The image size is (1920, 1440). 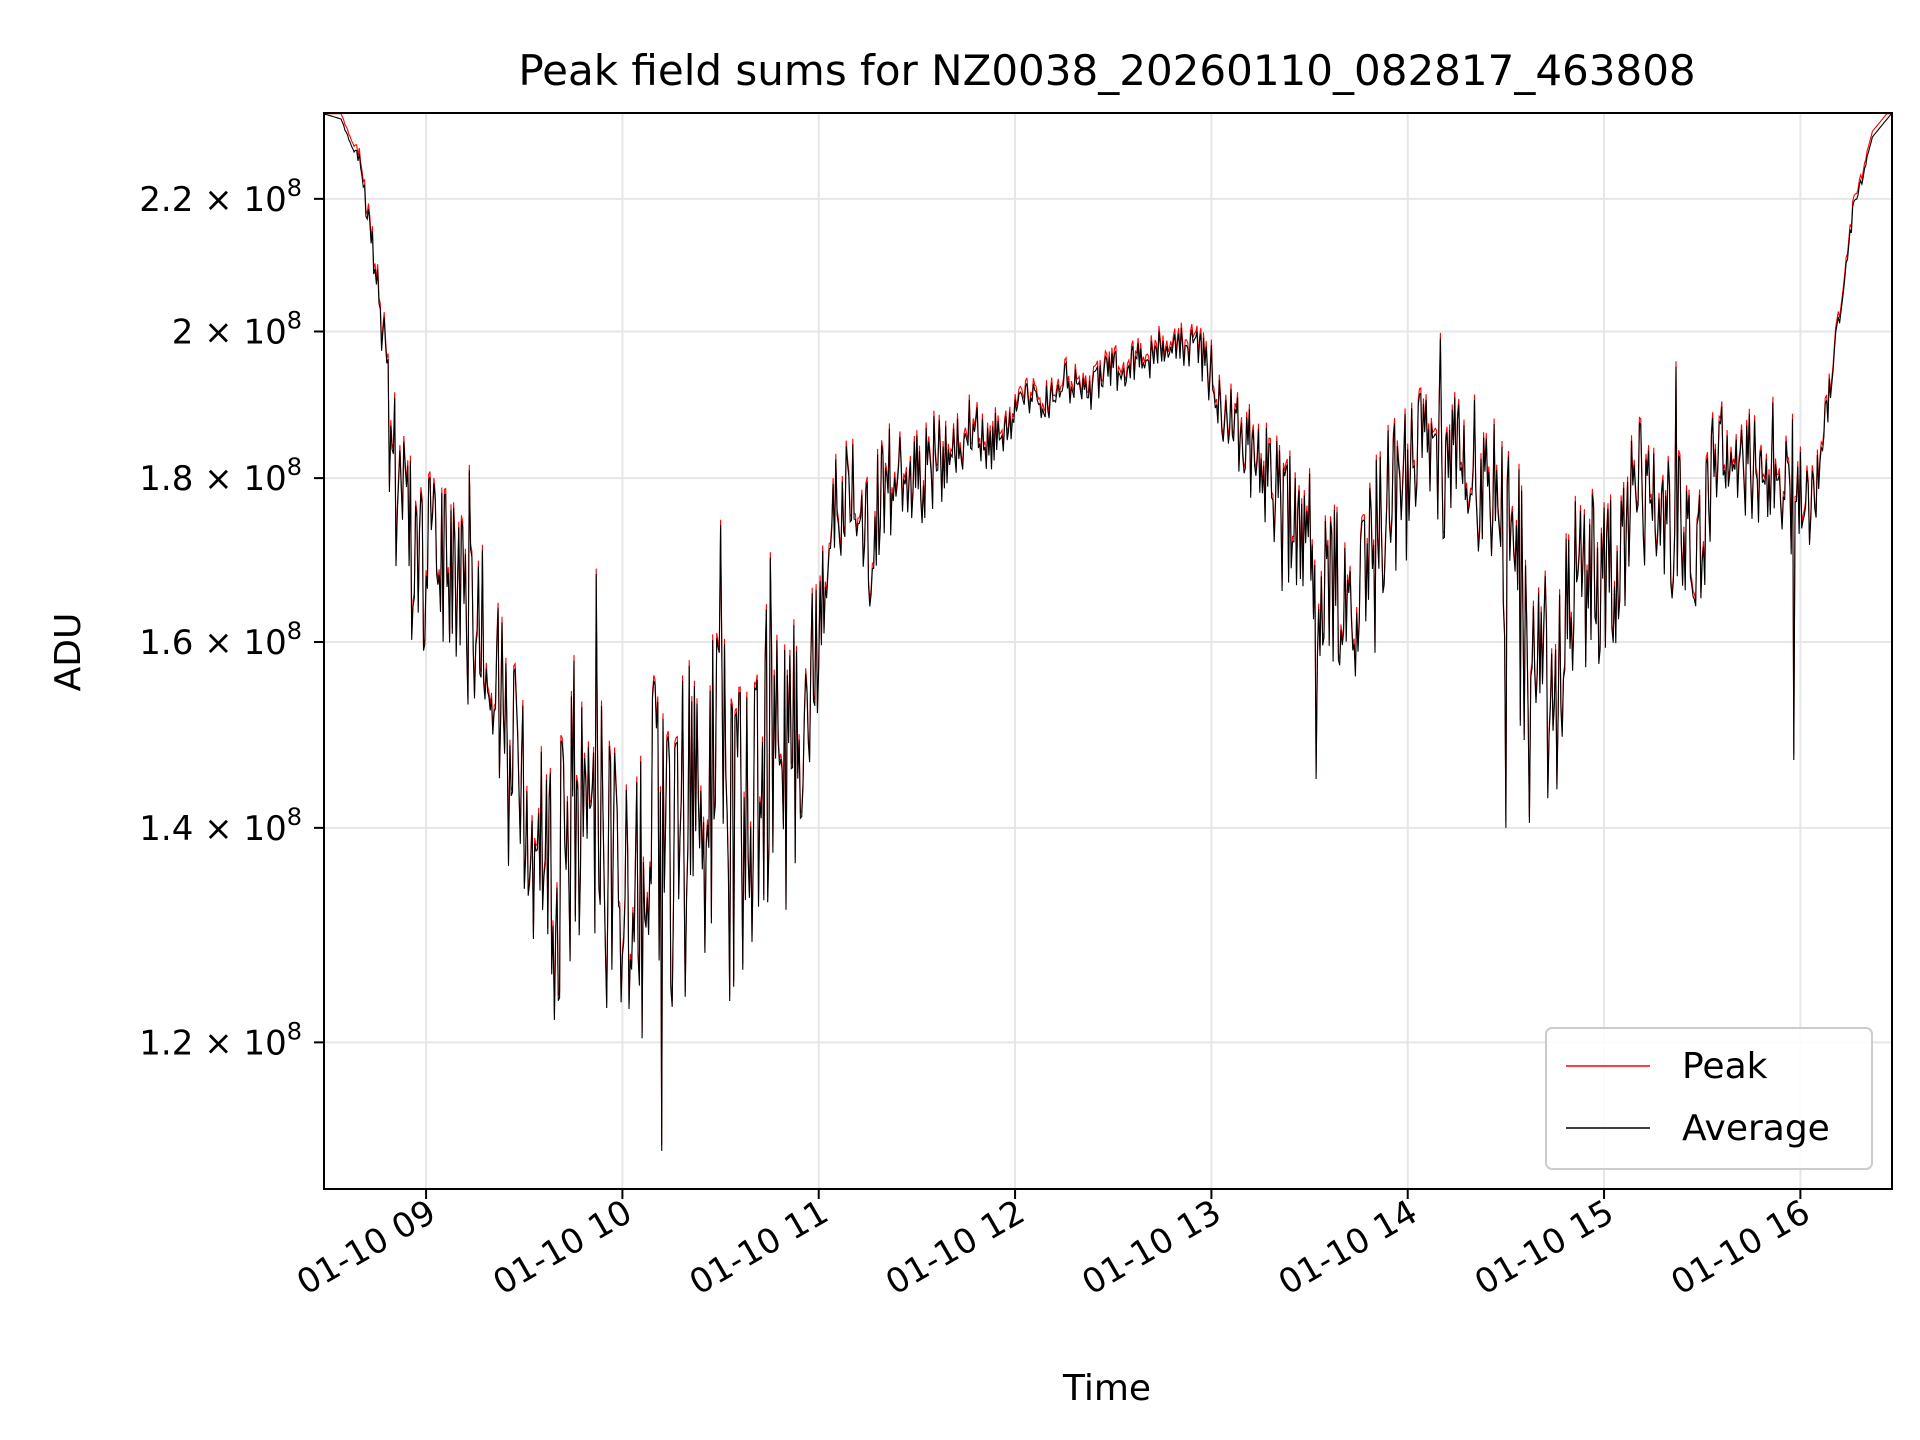 I want to click on y-tick-label: 2 × 108, so click(x=237, y=329).